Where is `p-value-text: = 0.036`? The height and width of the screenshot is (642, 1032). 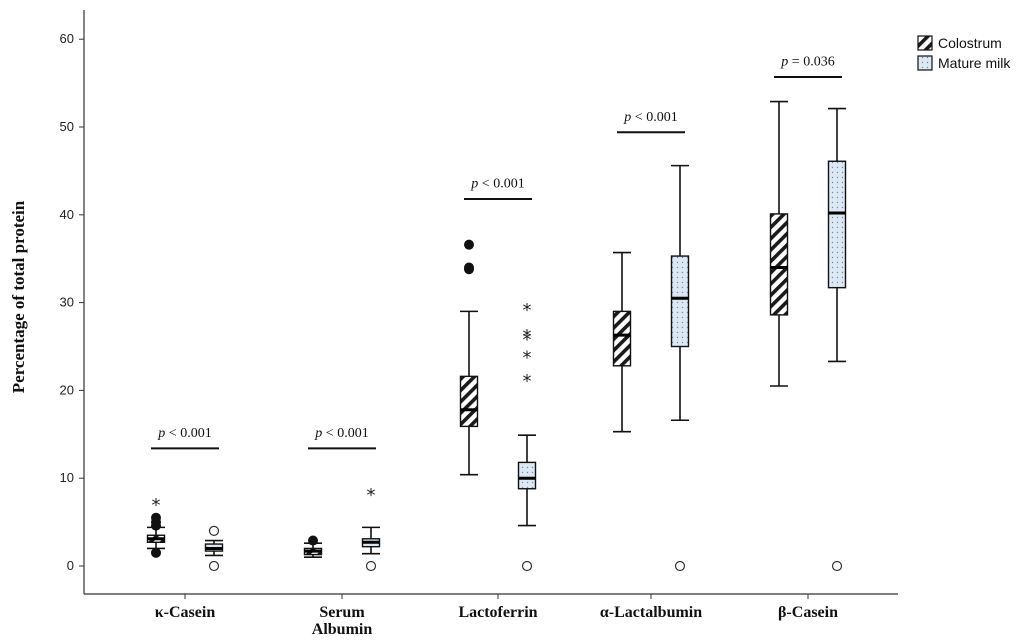
p-value-text: = 0.036 is located at coordinates (811, 62).